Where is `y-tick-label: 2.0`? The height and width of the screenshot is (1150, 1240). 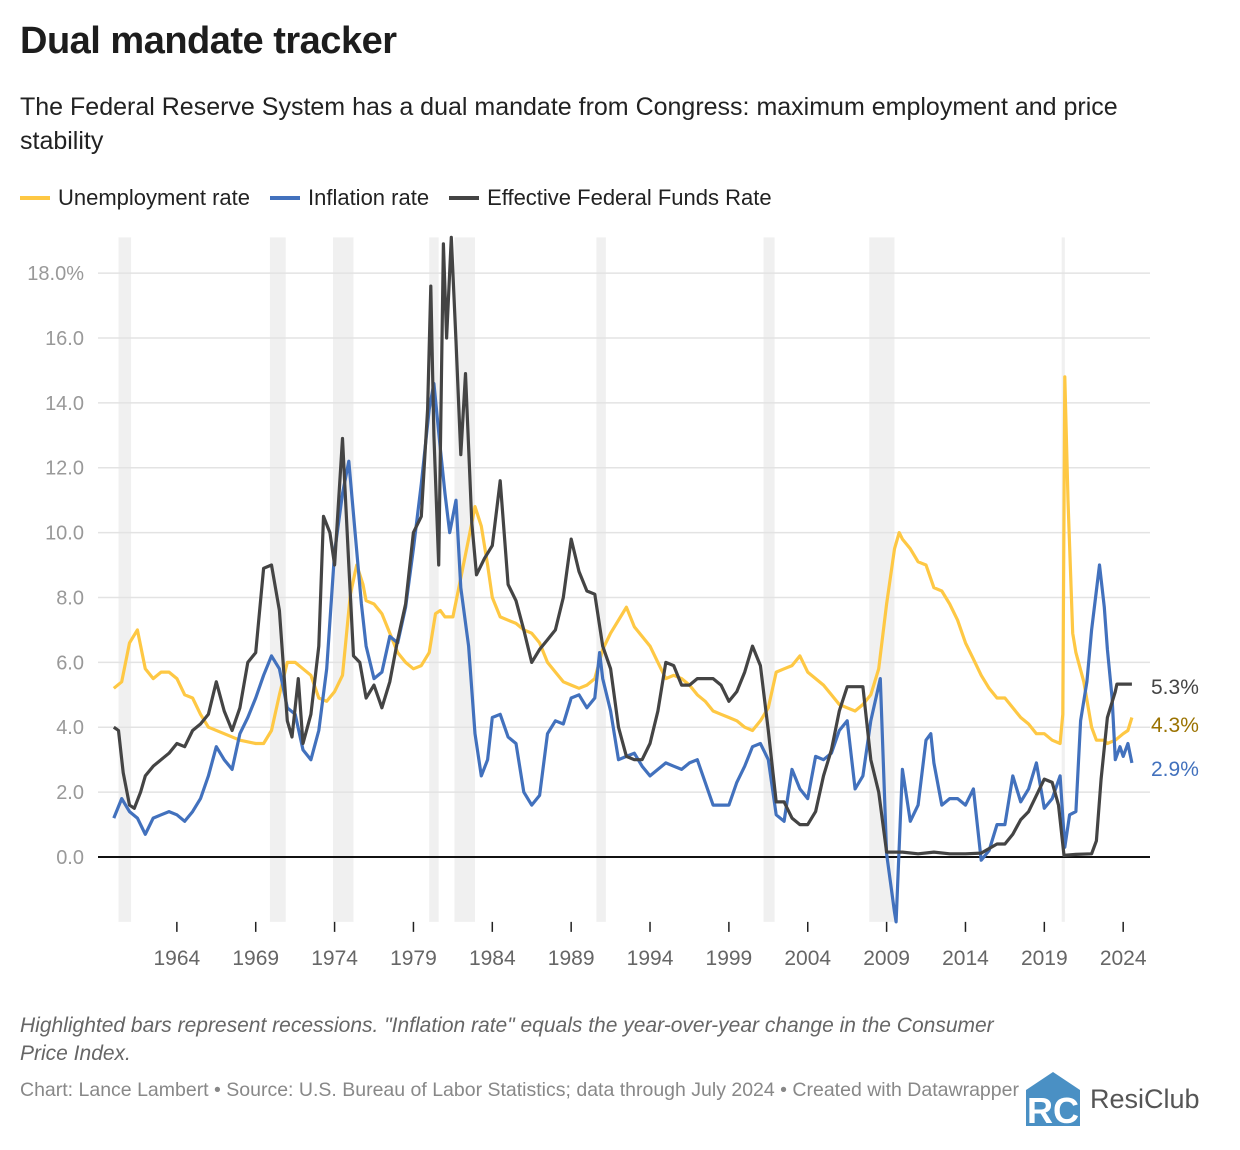
y-tick-label: 2.0 is located at coordinates (70, 793).